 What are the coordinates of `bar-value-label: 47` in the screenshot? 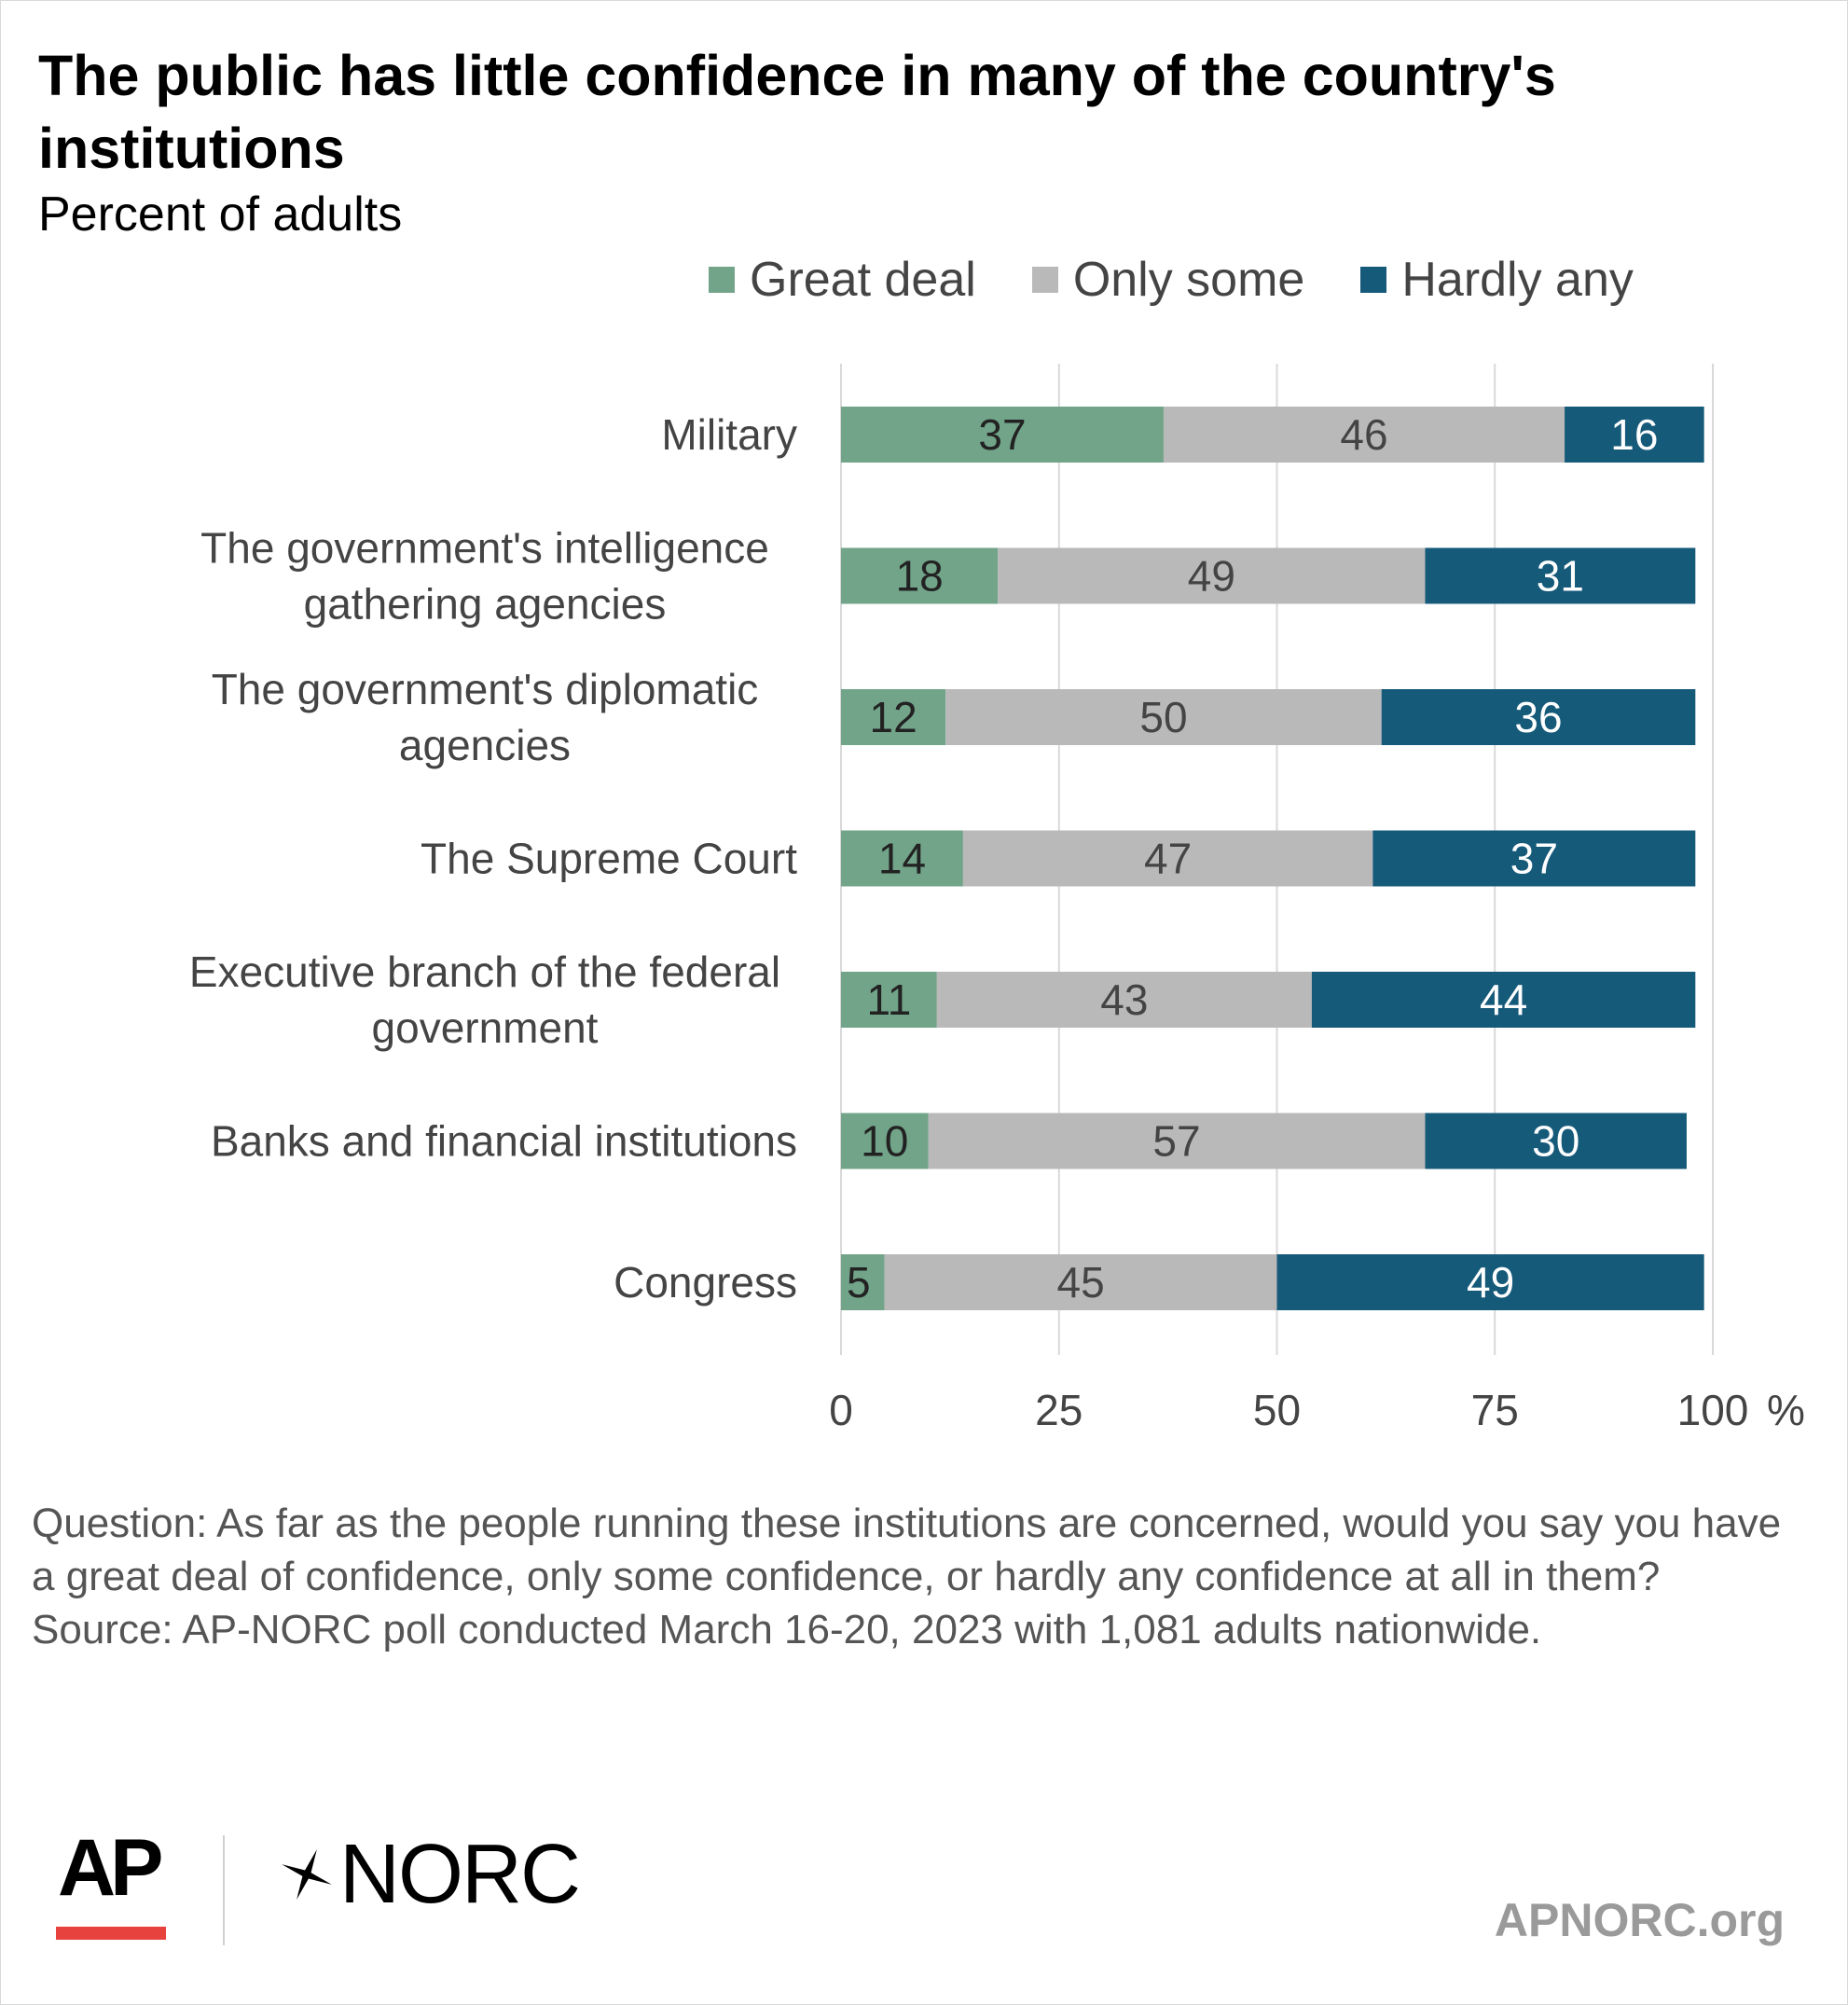 It's located at (1168, 859).